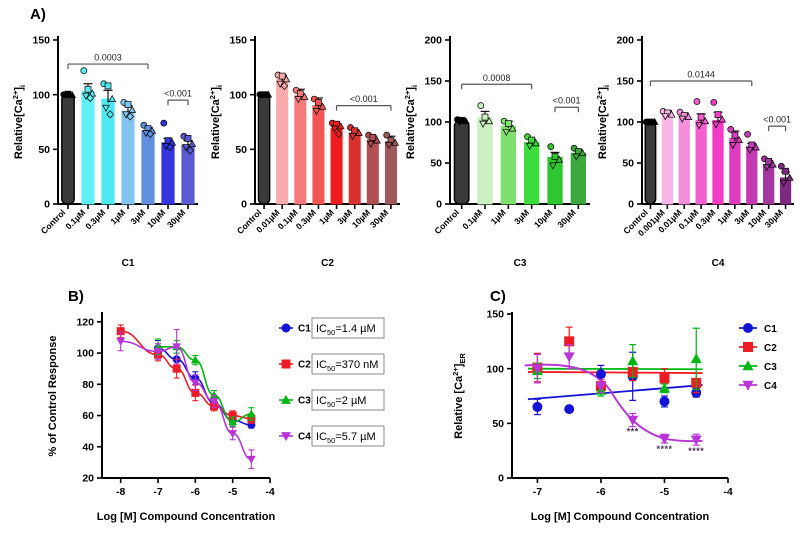  What do you see at coordinates (76, 296) in the screenshot?
I see `panel-b-letter: B)` at bounding box center [76, 296].